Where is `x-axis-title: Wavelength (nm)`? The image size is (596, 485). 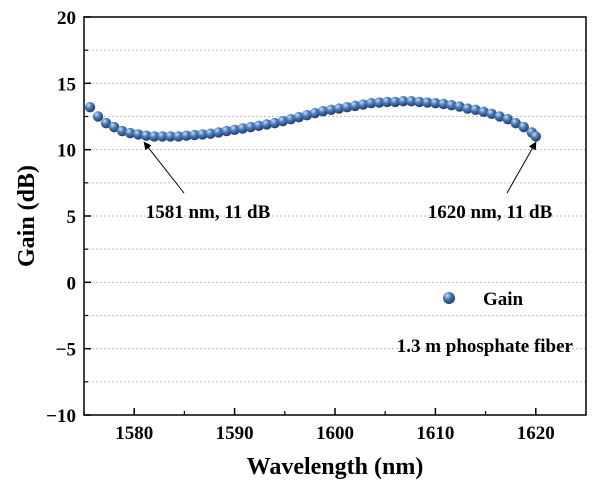
x-axis-title: Wavelength (nm) is located at coordinates (335, 467).